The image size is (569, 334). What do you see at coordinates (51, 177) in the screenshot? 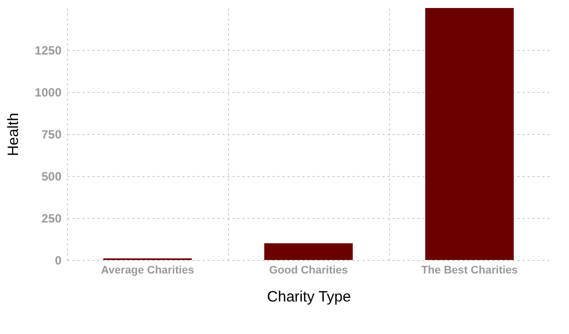
I see `y-tick-label: 500` at bounding box center [51, 177].